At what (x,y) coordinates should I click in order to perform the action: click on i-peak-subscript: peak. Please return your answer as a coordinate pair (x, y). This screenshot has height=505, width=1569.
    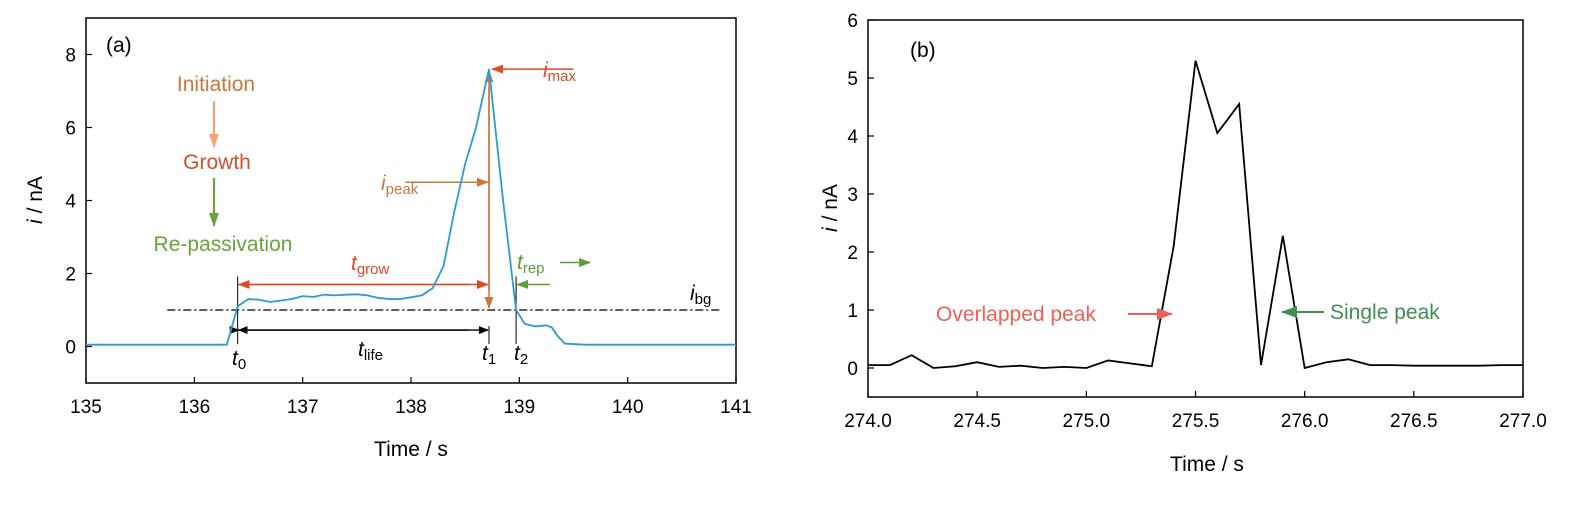
    Looking at the image, I should click on (402, 189).